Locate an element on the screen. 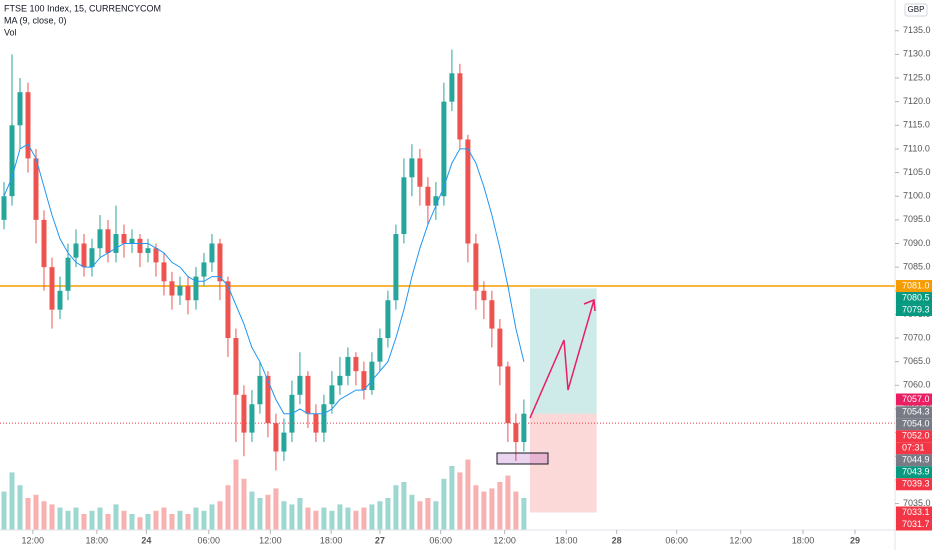  x-tick-label: 24 is located at coordinates (146, 540).